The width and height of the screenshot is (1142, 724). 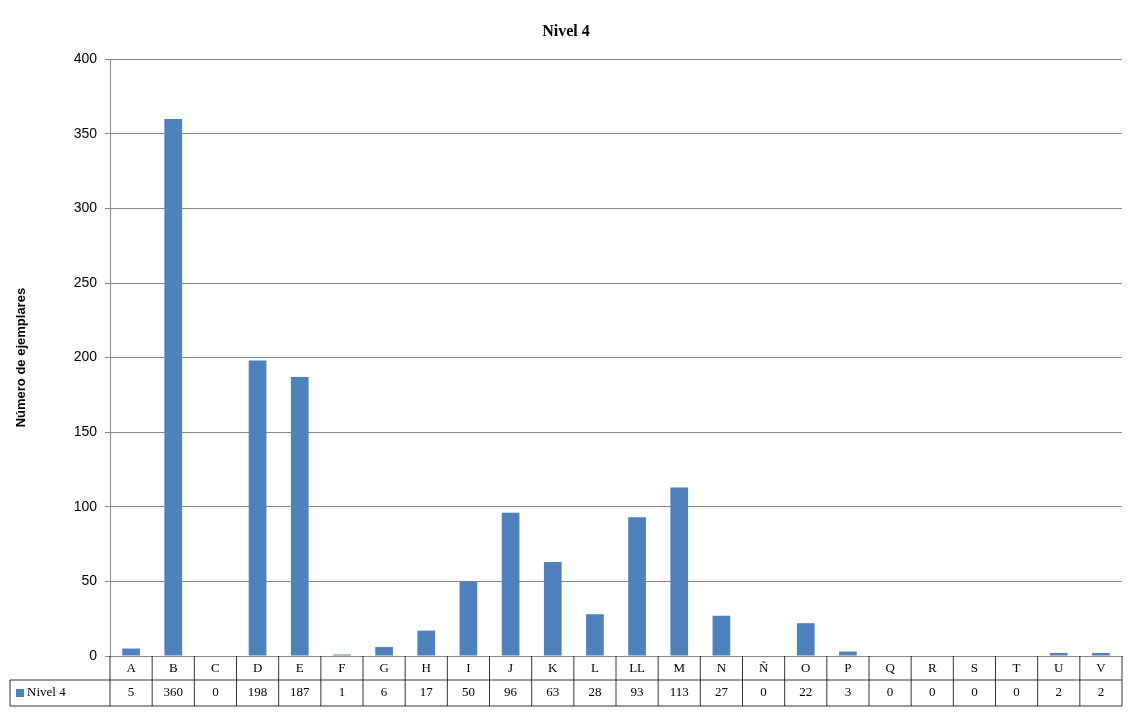 I want to click on data-label: 187, so click(x=300, y=692).